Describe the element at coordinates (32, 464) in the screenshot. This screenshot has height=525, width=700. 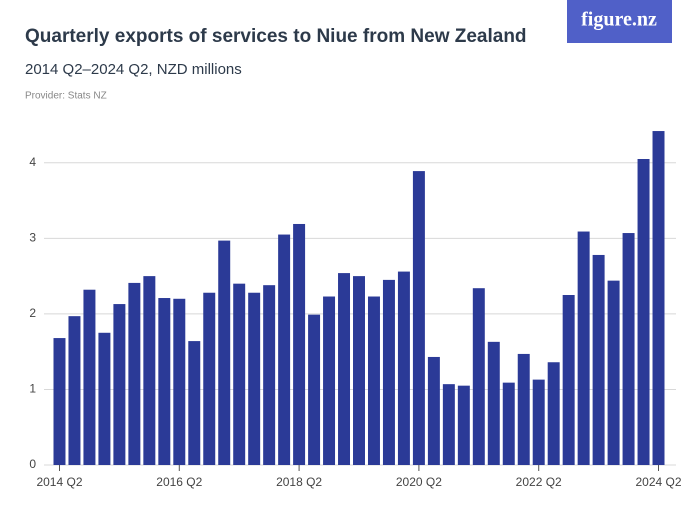
I see `y-tick-label: 0` at that location.